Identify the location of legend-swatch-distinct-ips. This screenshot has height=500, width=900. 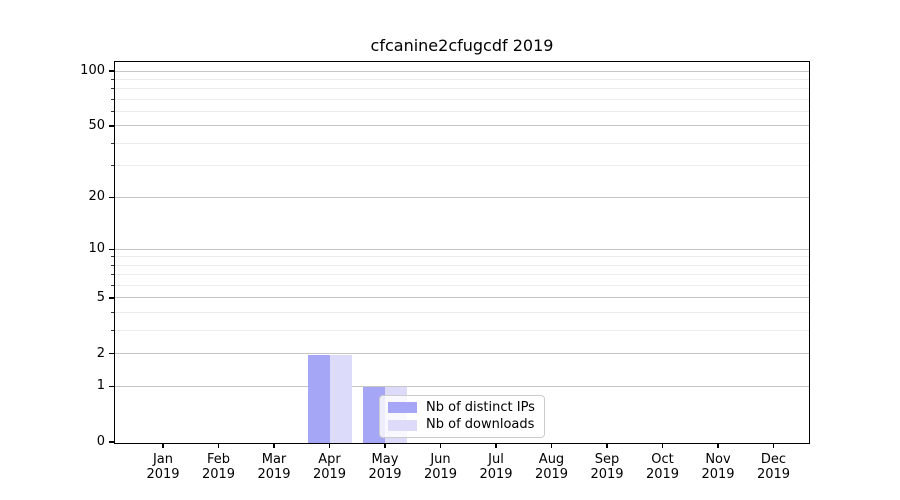
(402, 408).